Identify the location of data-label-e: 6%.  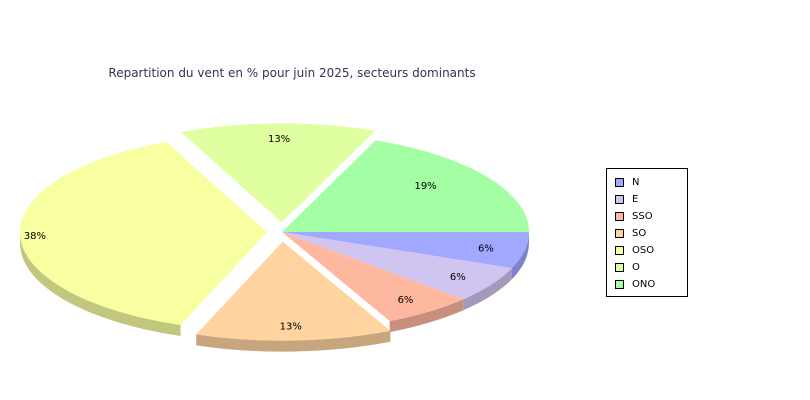
(458, 277).